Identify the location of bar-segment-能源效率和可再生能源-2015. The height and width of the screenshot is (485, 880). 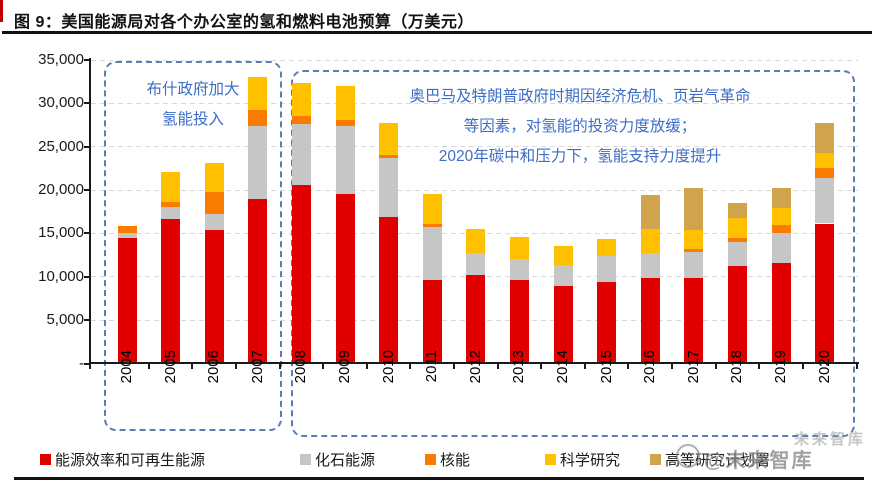
(607, 322).